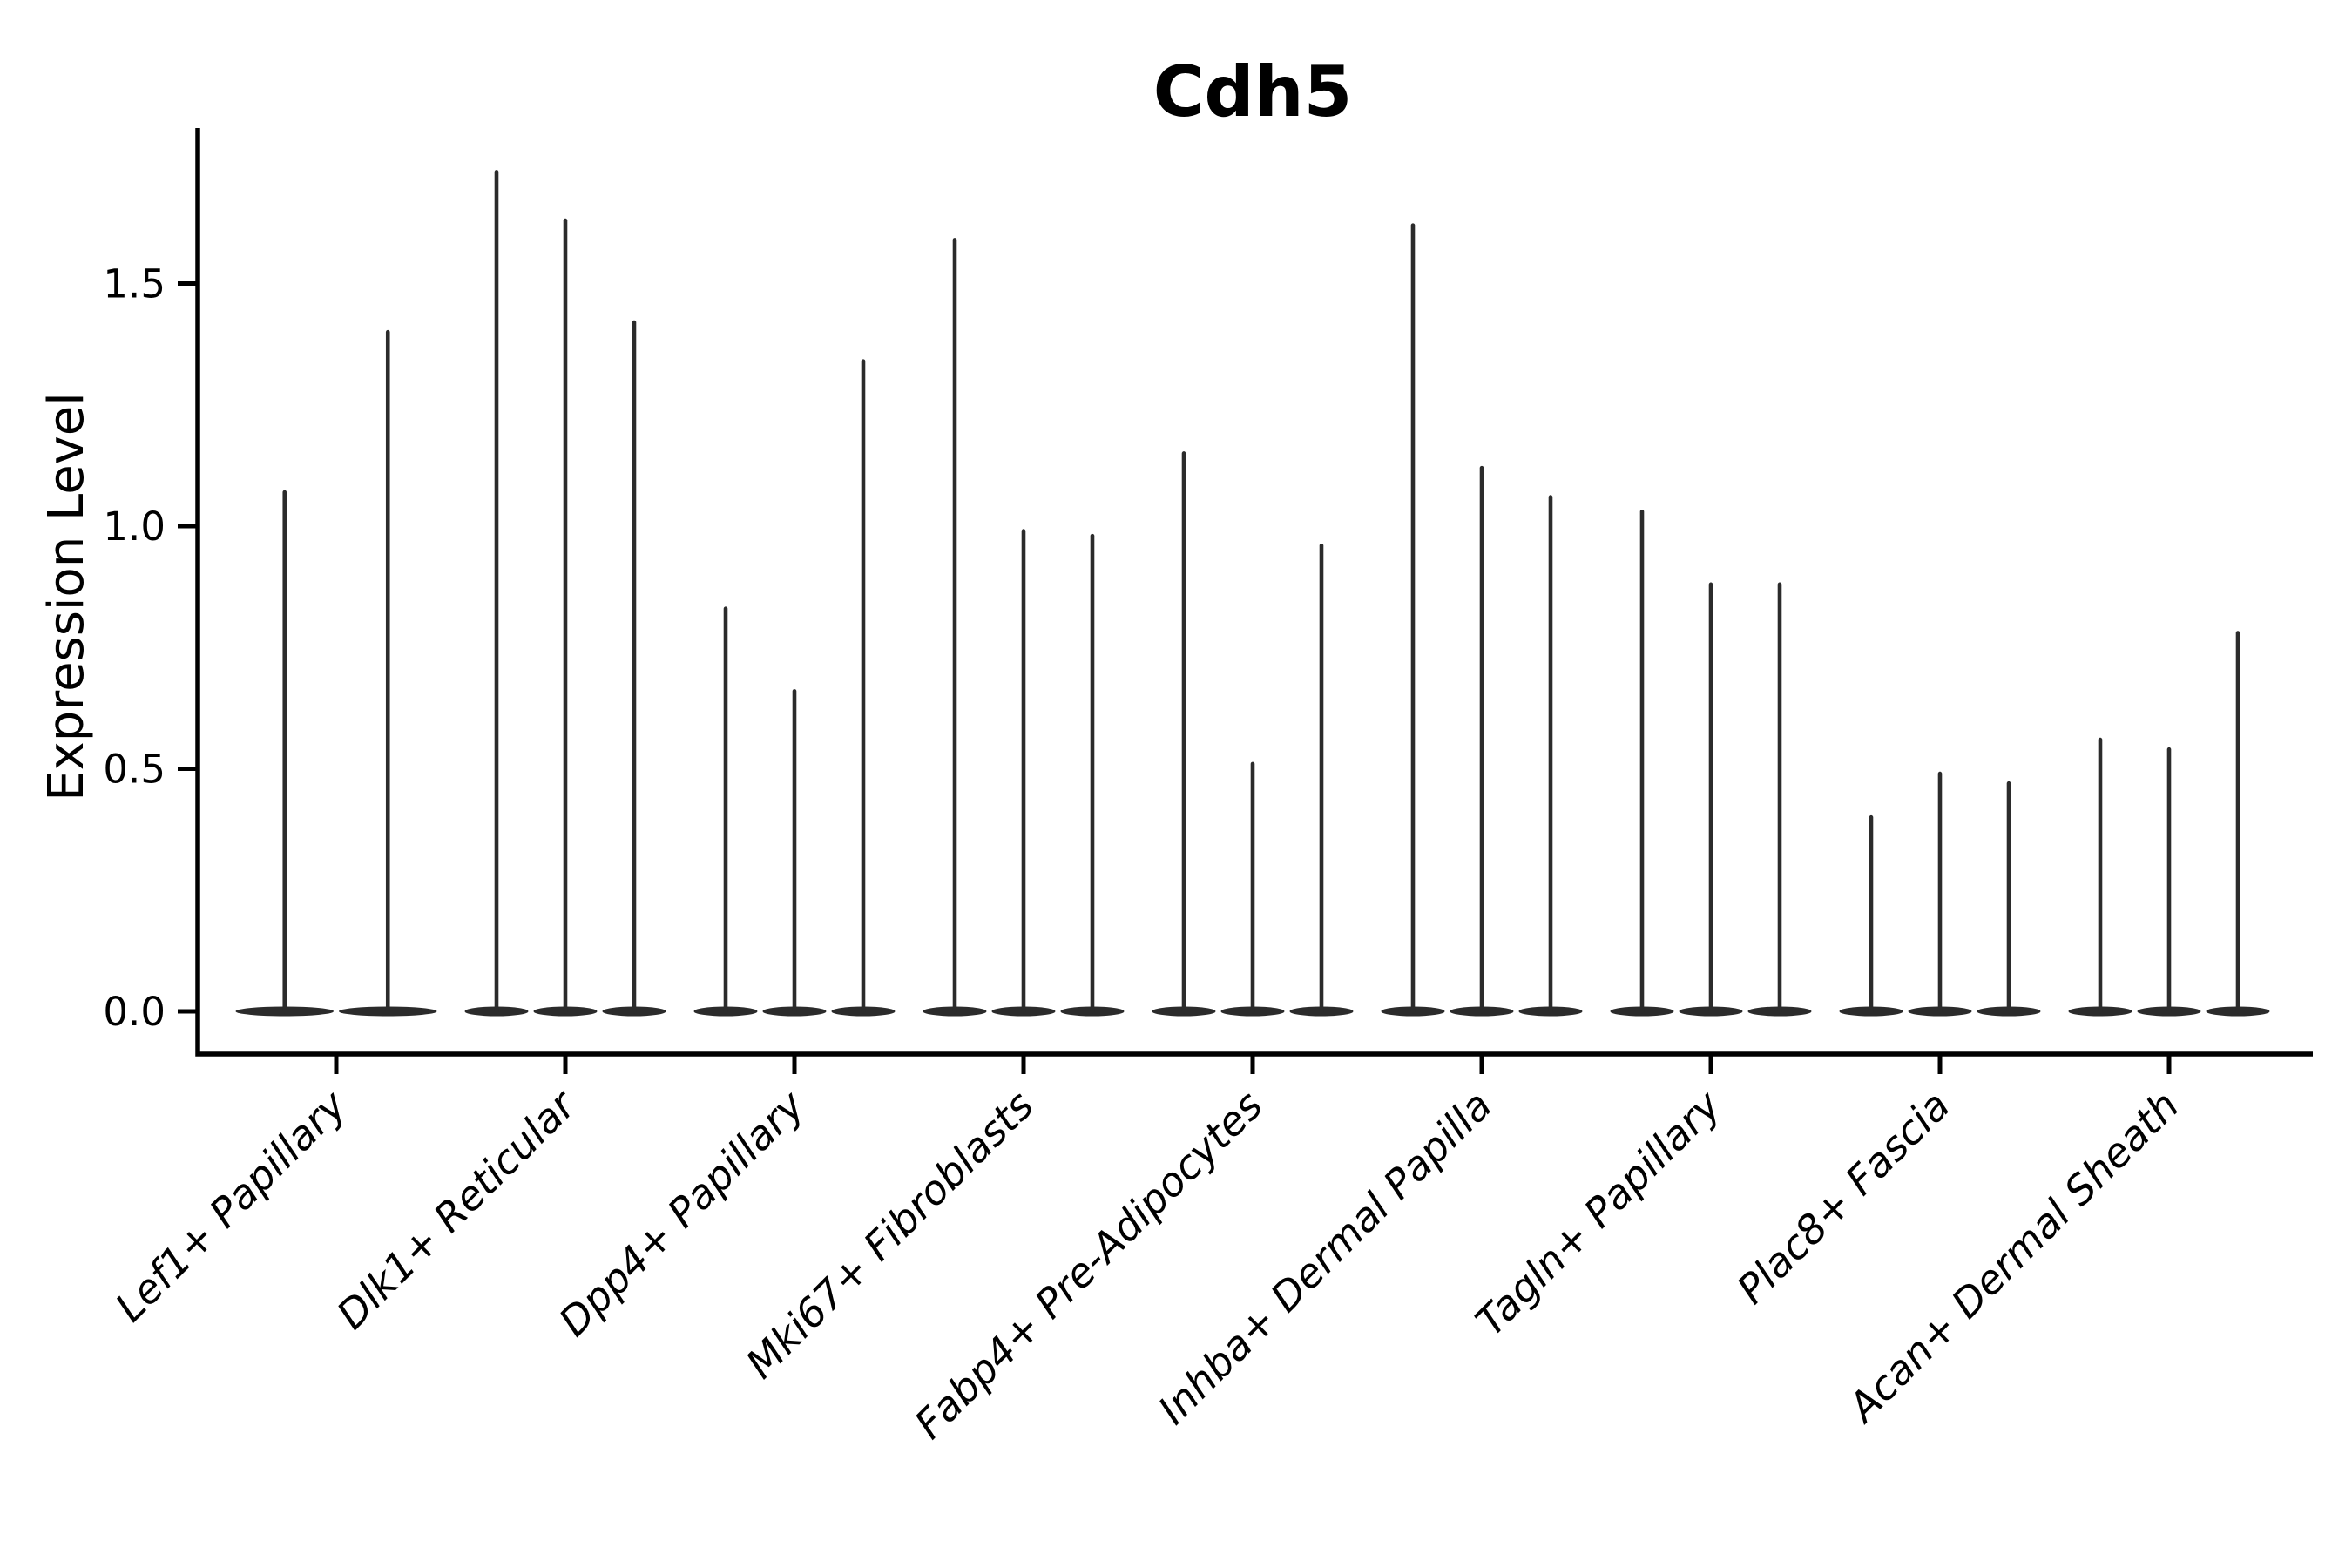 The image size is (2352, 1568). I want to click on plot-title: Cdh5, so click(1253, 91).